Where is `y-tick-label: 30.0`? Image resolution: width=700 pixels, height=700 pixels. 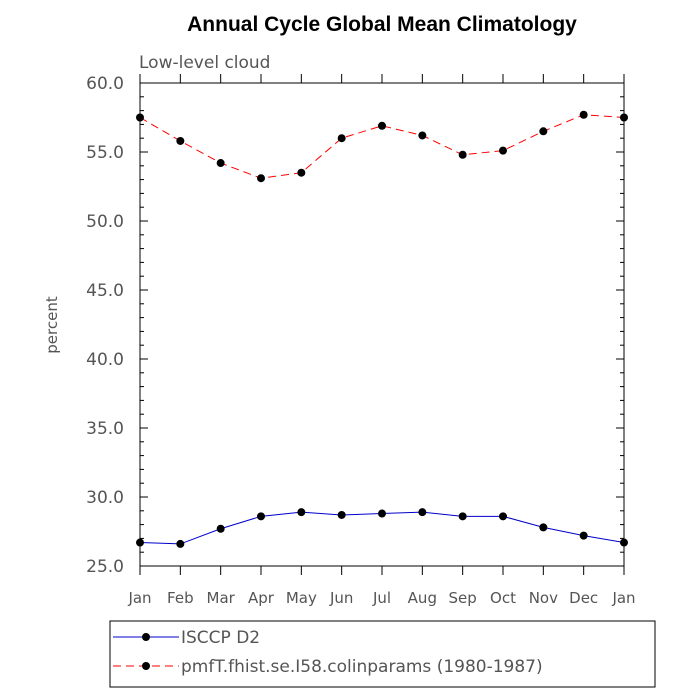
y-tick-label: 30.0 is located at coordinates (105, 498).